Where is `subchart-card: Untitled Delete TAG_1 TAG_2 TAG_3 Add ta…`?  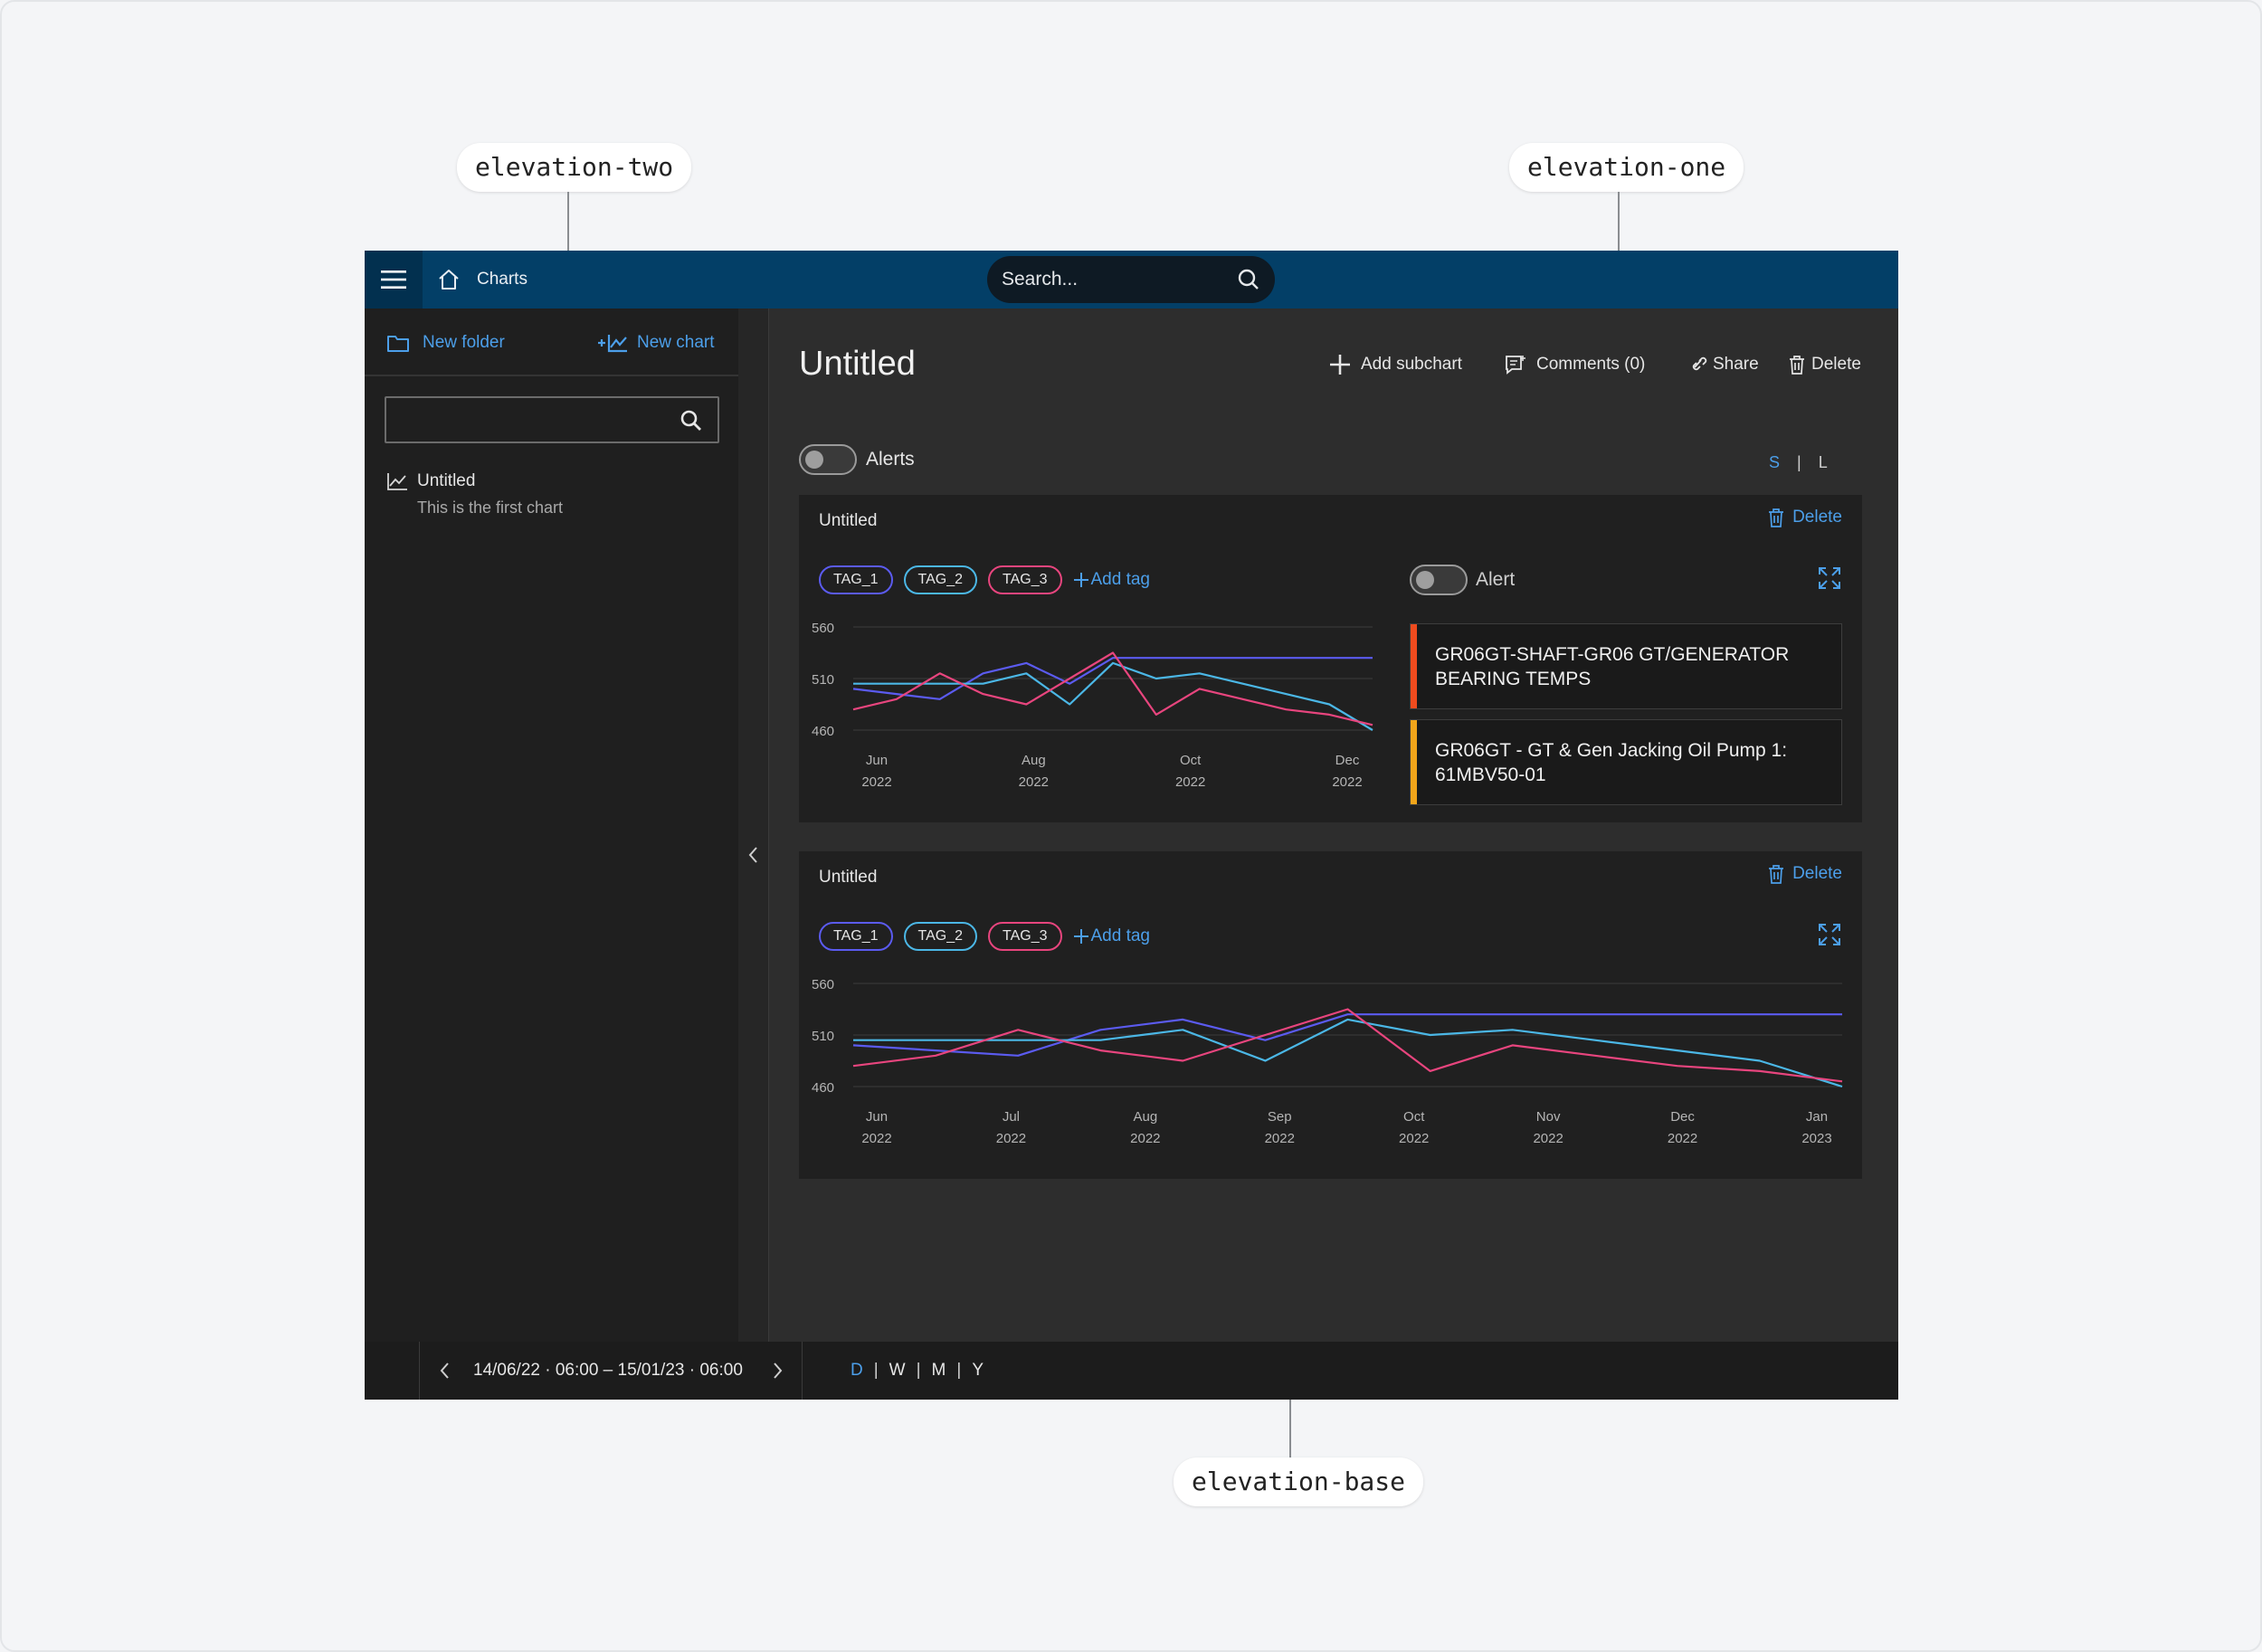
subchart-card: Untitled Delete TAG_1 TAG_2 TAG_3 Add ta… is located at coordinates (1331, 658).